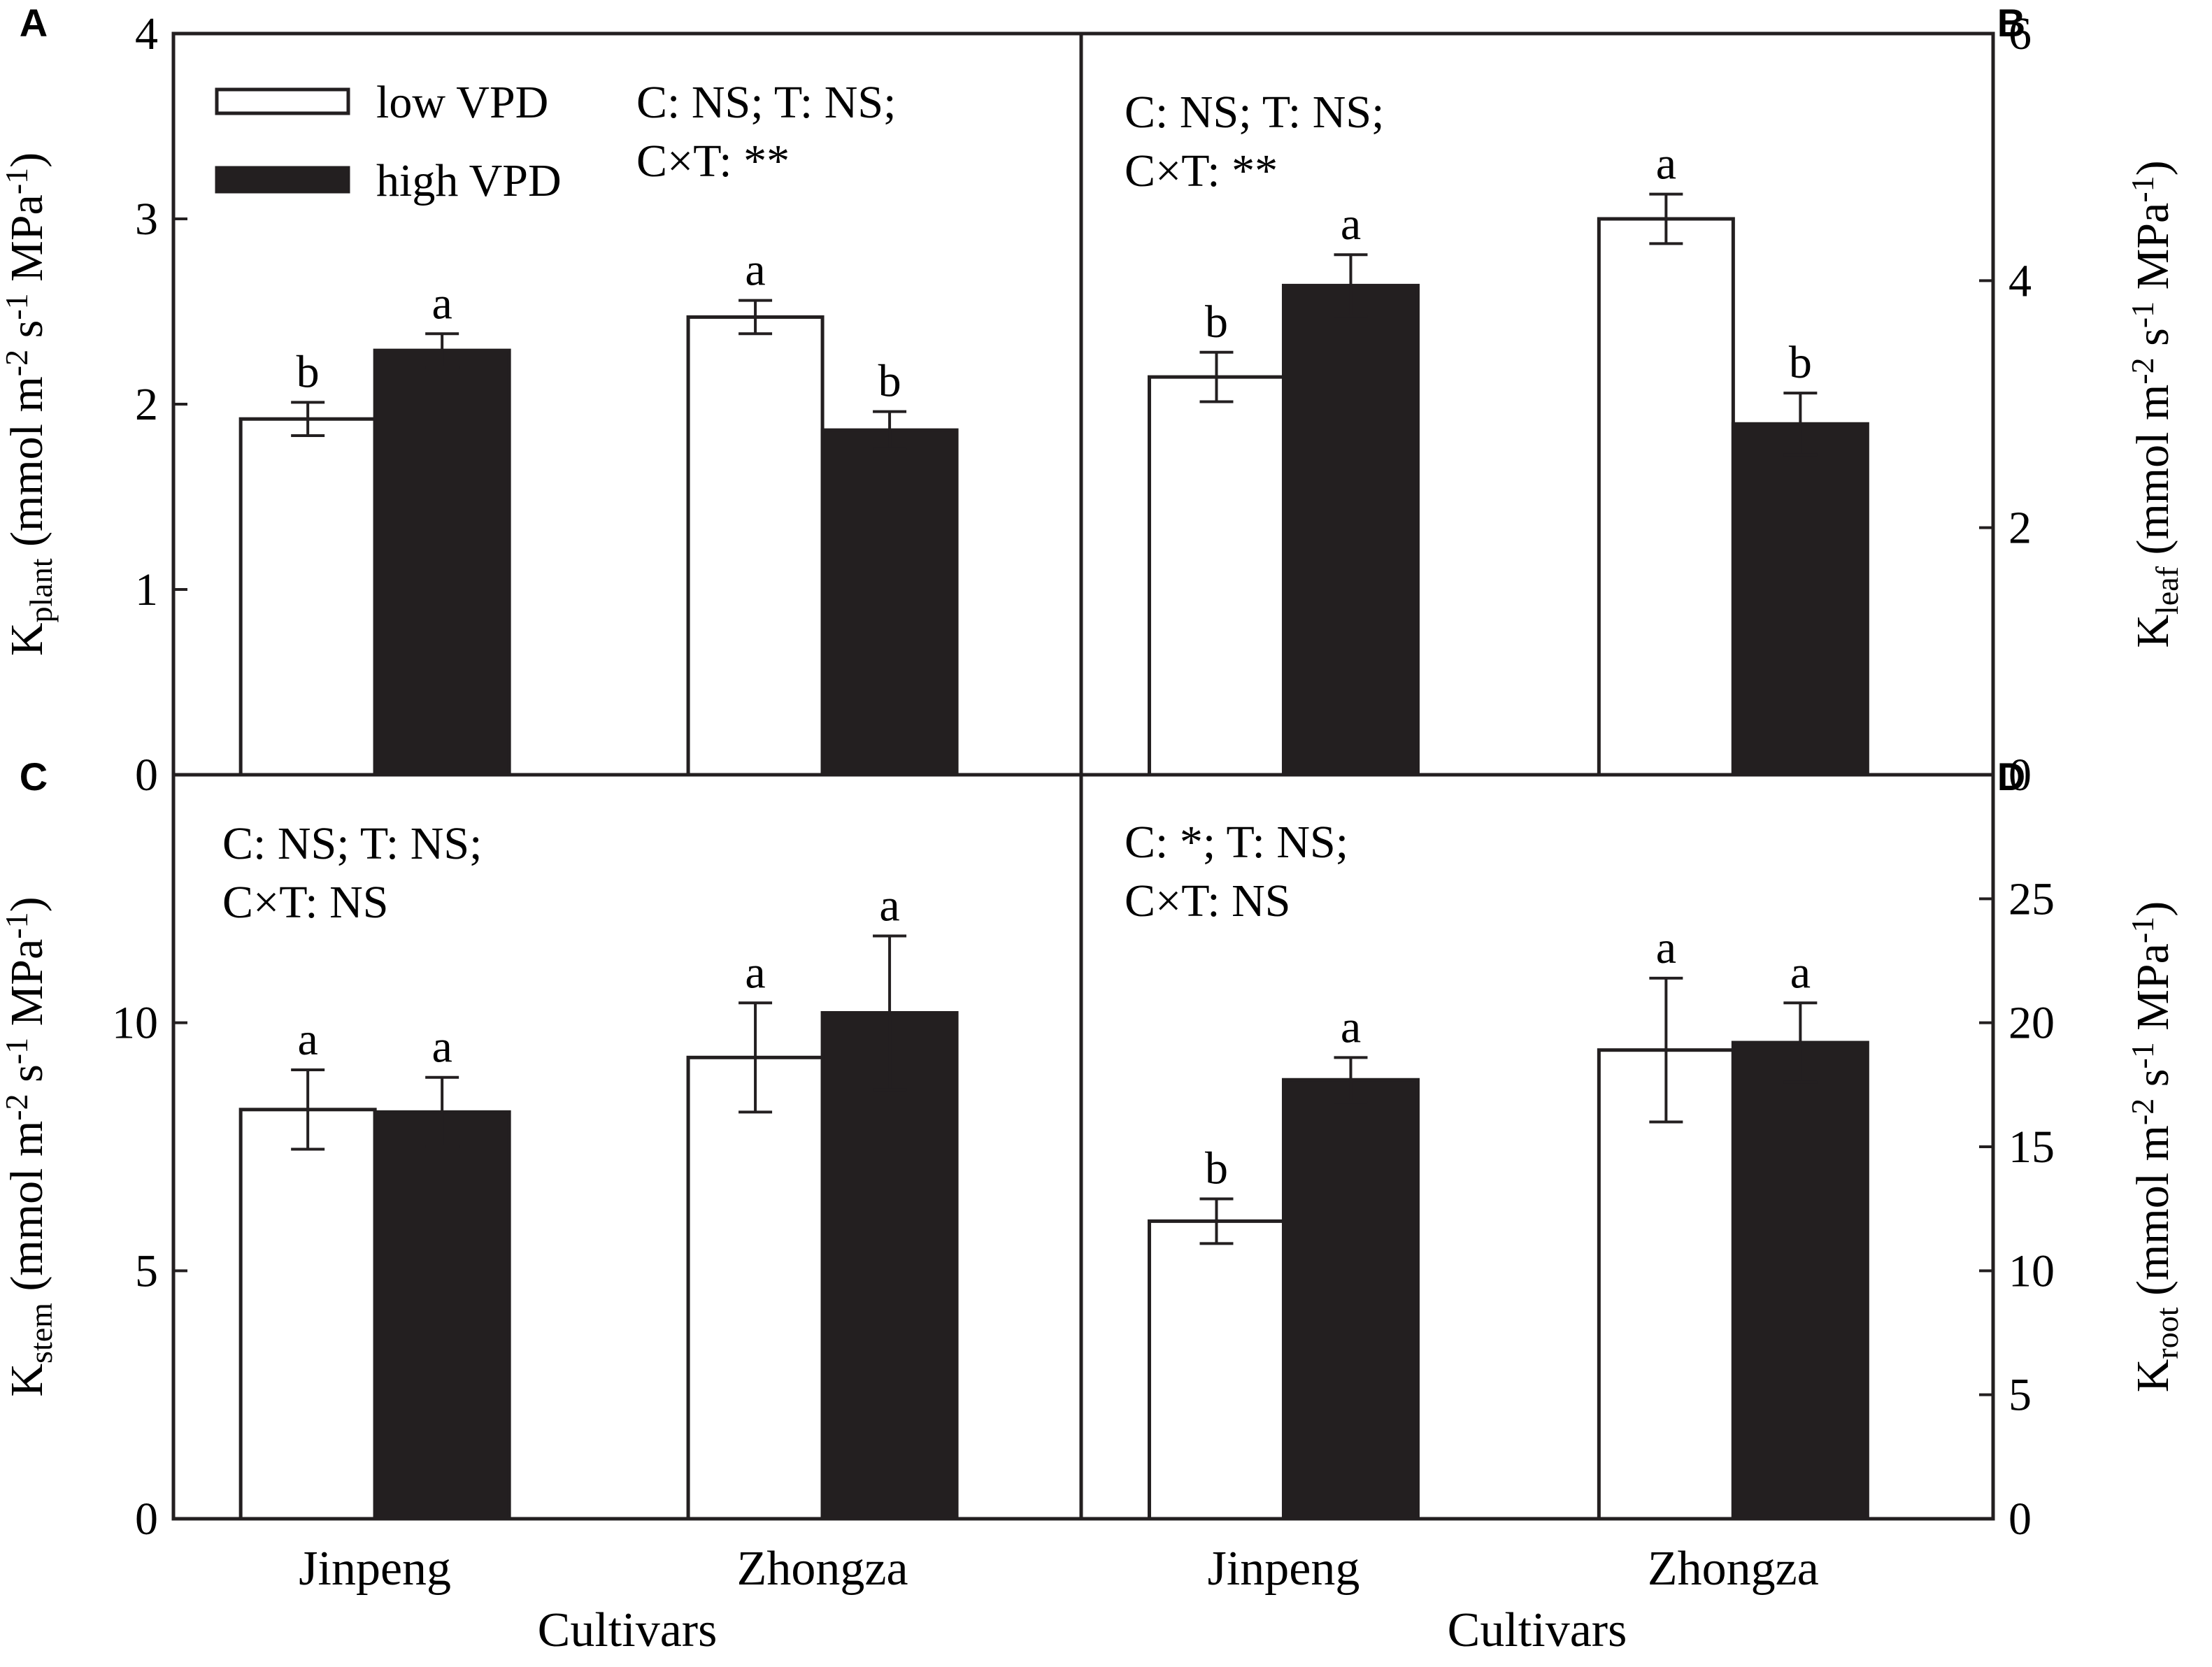 Image resolution: width=2212 pixels, height=1667 pixels. Describe the element at coordinates (628, 1630) in the screenshot. I see `x-axis-title-c: Cultivars` at that location.